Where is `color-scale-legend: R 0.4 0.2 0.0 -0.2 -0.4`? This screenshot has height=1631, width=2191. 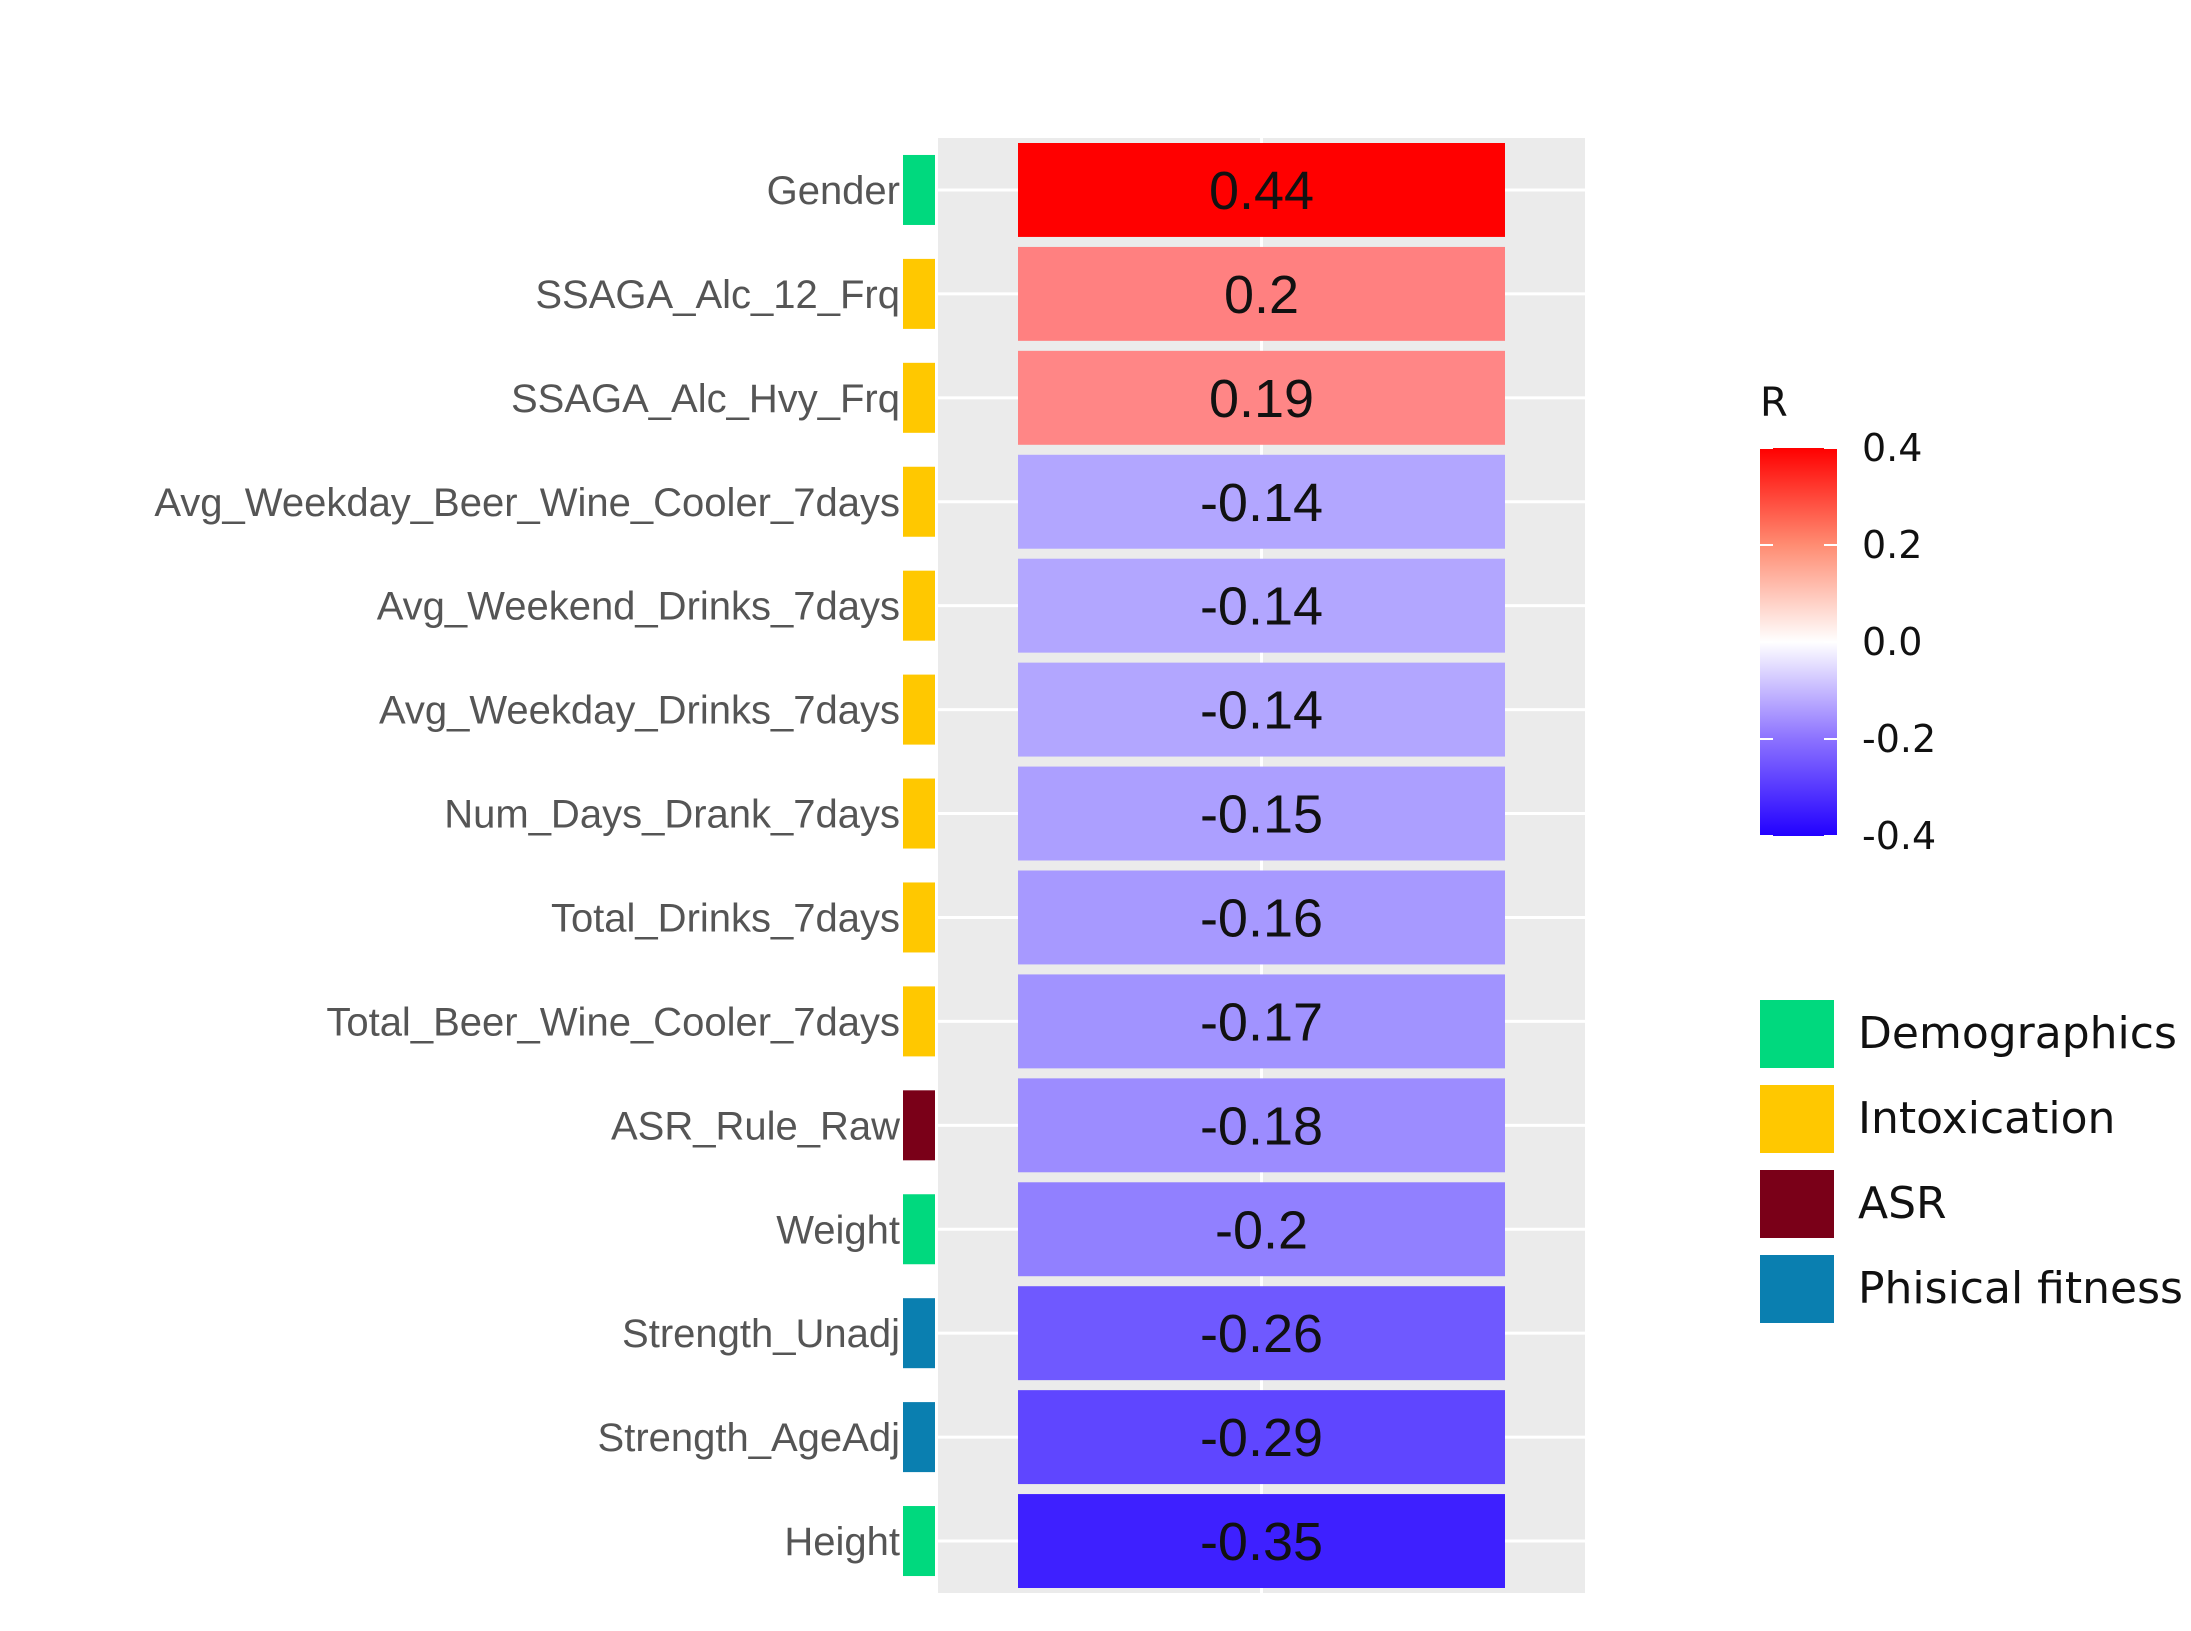
color-scale-legend: R 0.4 0.2 0.0 -0.2 -0.4 is located at coordinates (1848, 619).